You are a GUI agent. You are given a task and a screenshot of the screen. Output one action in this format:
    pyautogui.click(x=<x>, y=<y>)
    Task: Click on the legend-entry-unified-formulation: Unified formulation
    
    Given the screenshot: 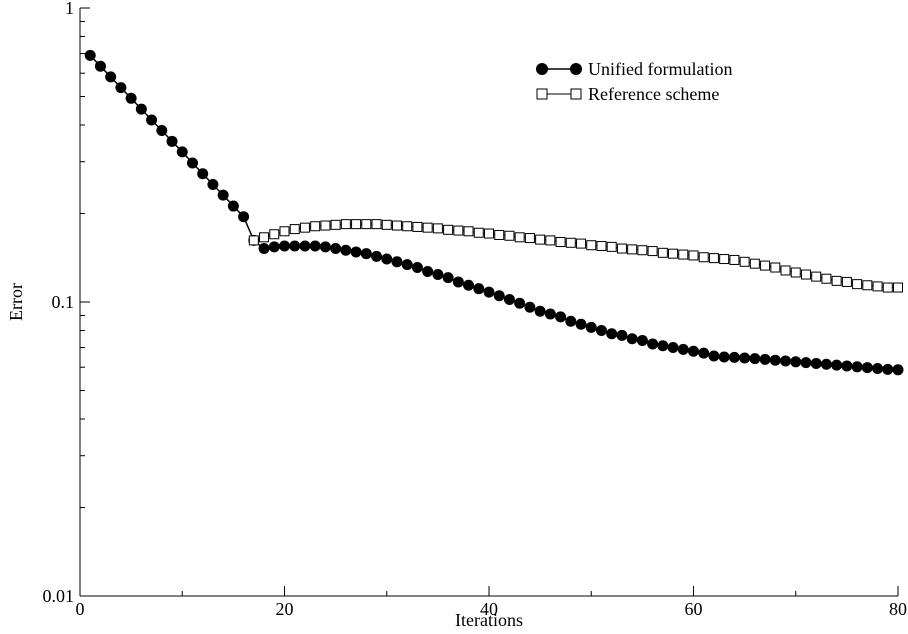 What is the action you would take?
    pyautogui.click(x=634, y=69)
    